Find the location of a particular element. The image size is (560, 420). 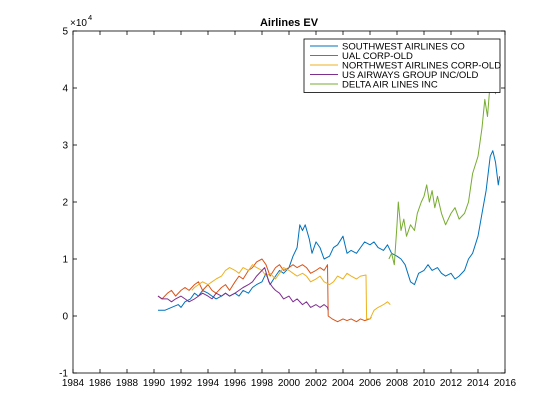

x-tick-label: 2012 is located at coordinates (451, 383).